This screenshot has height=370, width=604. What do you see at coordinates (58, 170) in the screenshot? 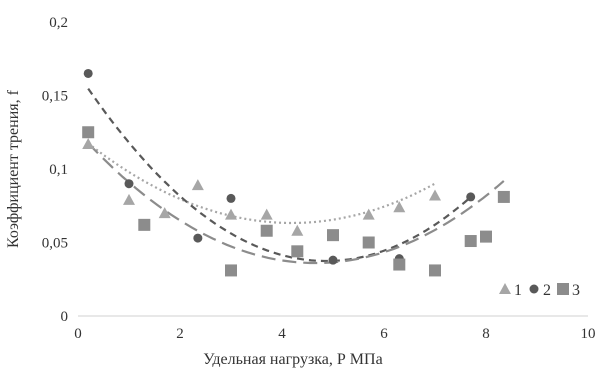
I see `y-tick-label: 0,1` at bounding box center [58, 170].